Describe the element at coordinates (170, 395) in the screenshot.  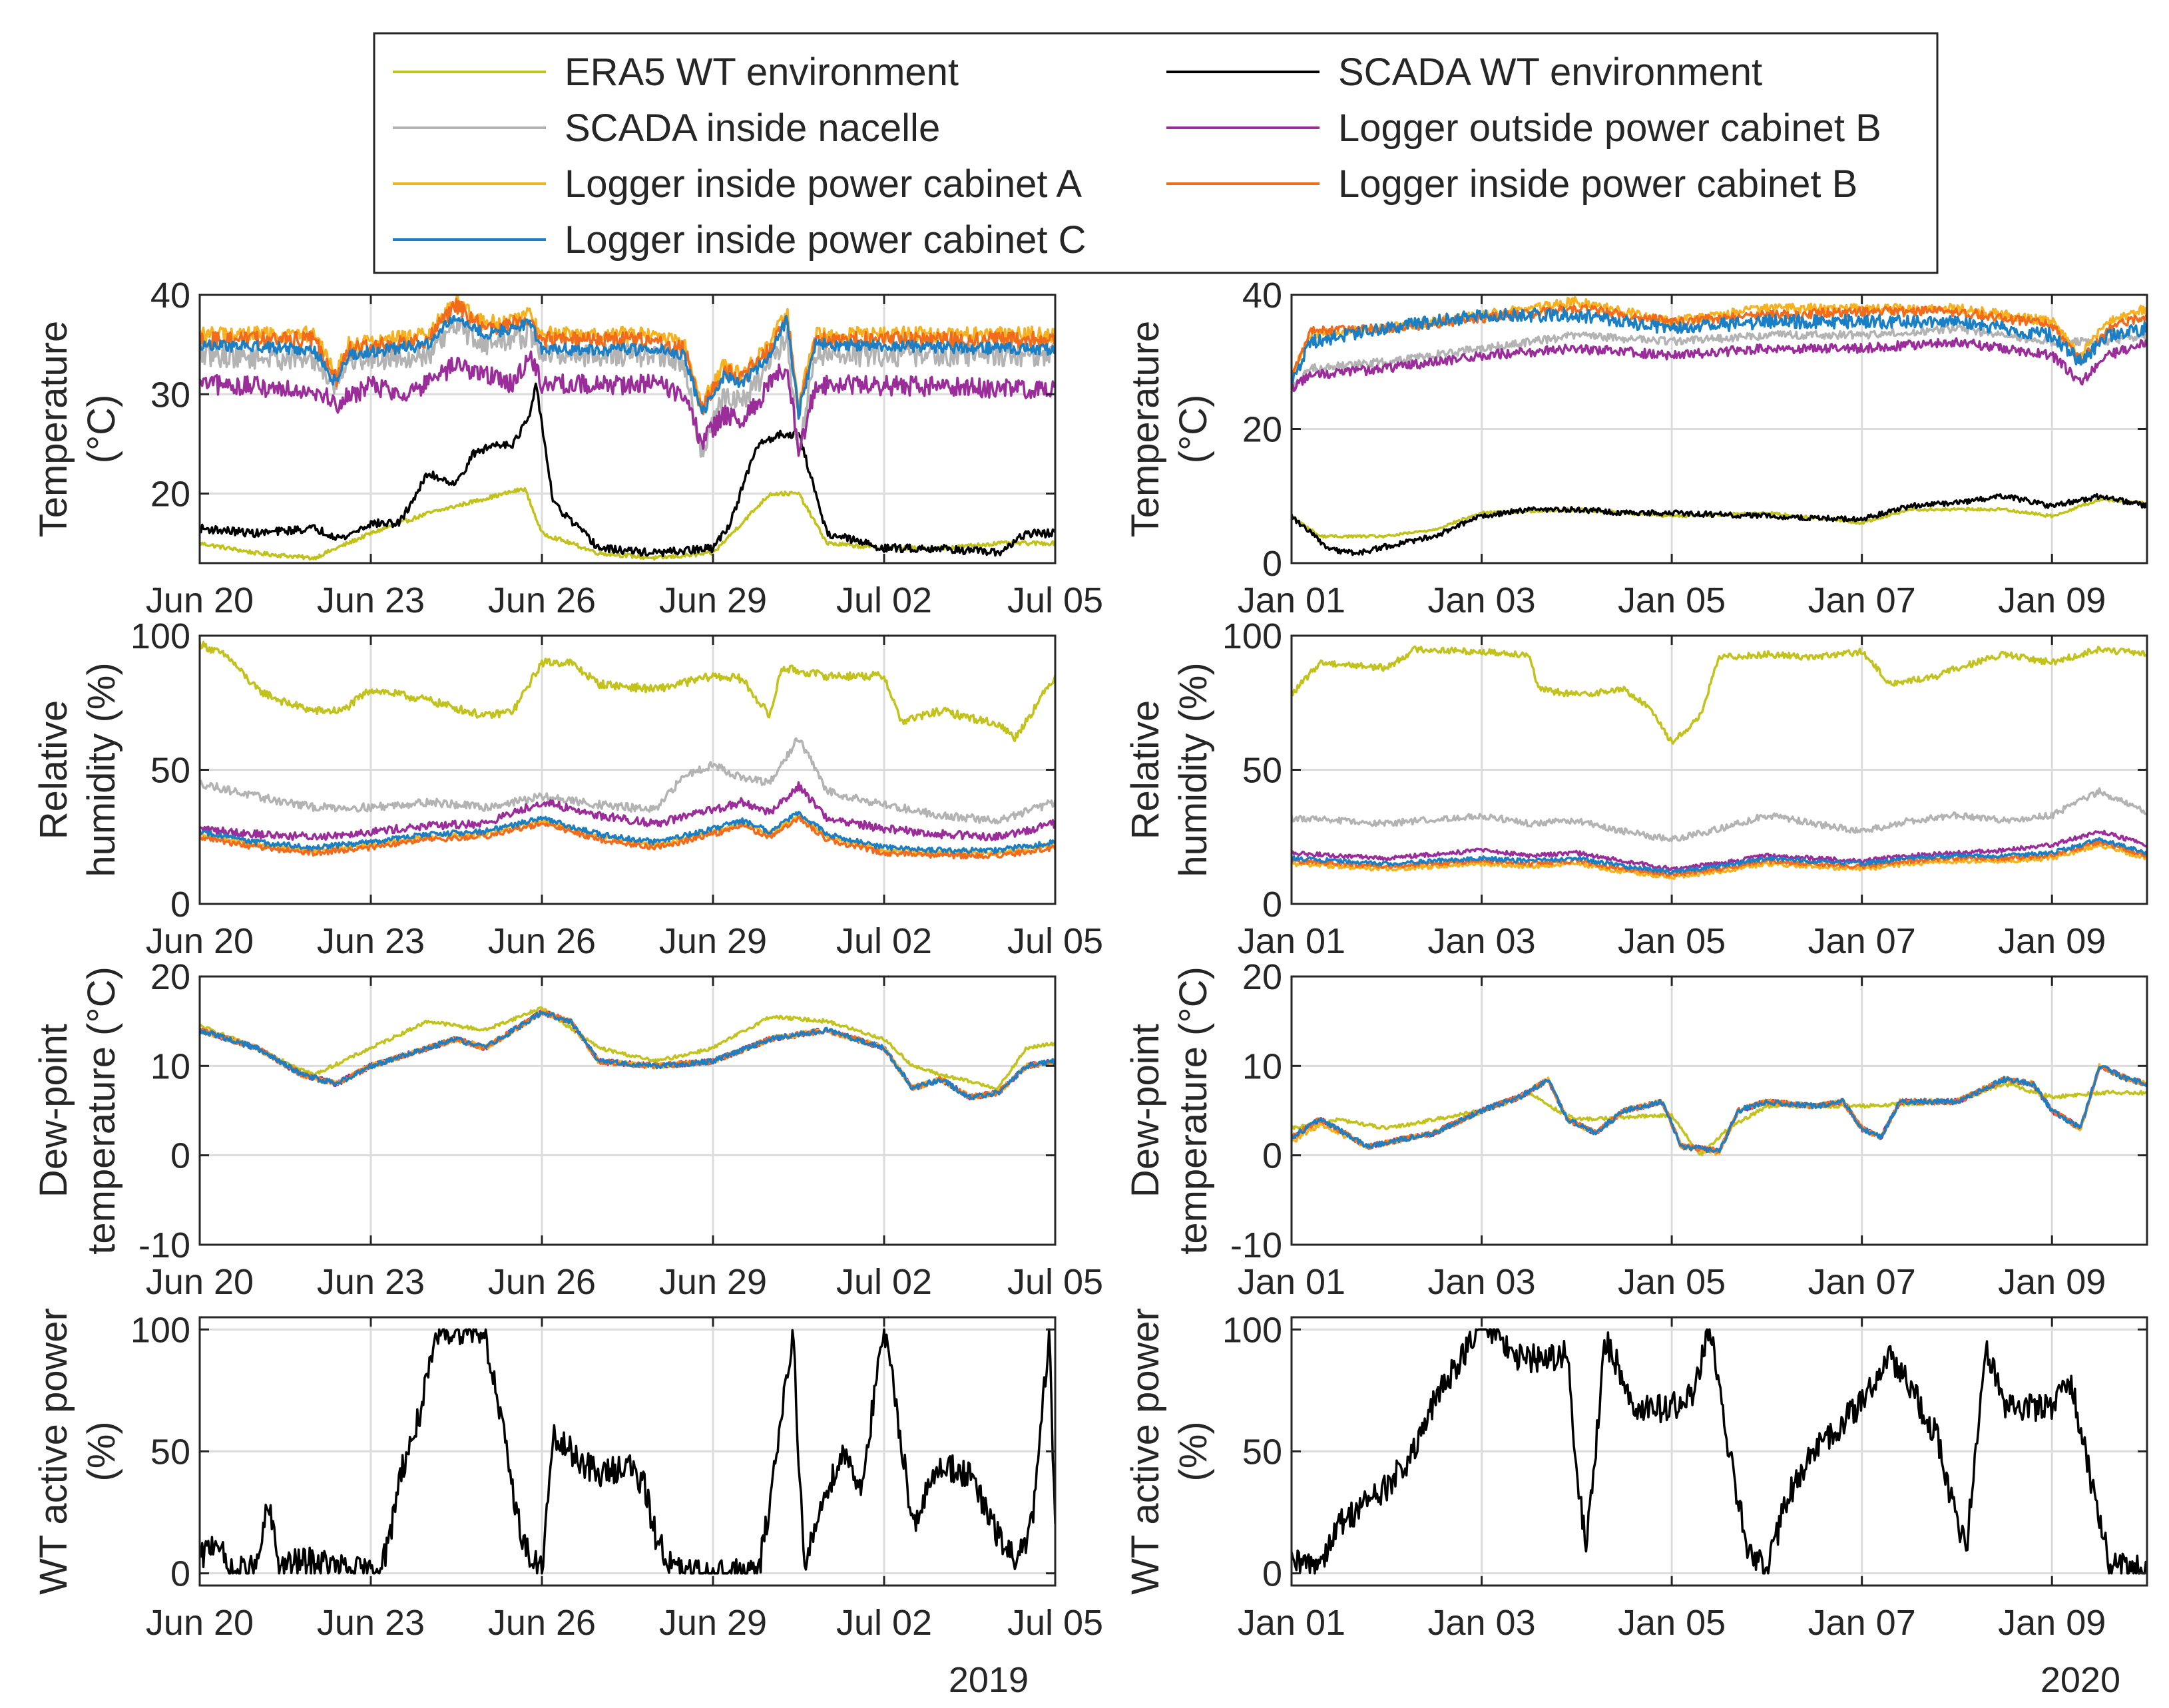
I see `y-tick-label: 30` at that location.